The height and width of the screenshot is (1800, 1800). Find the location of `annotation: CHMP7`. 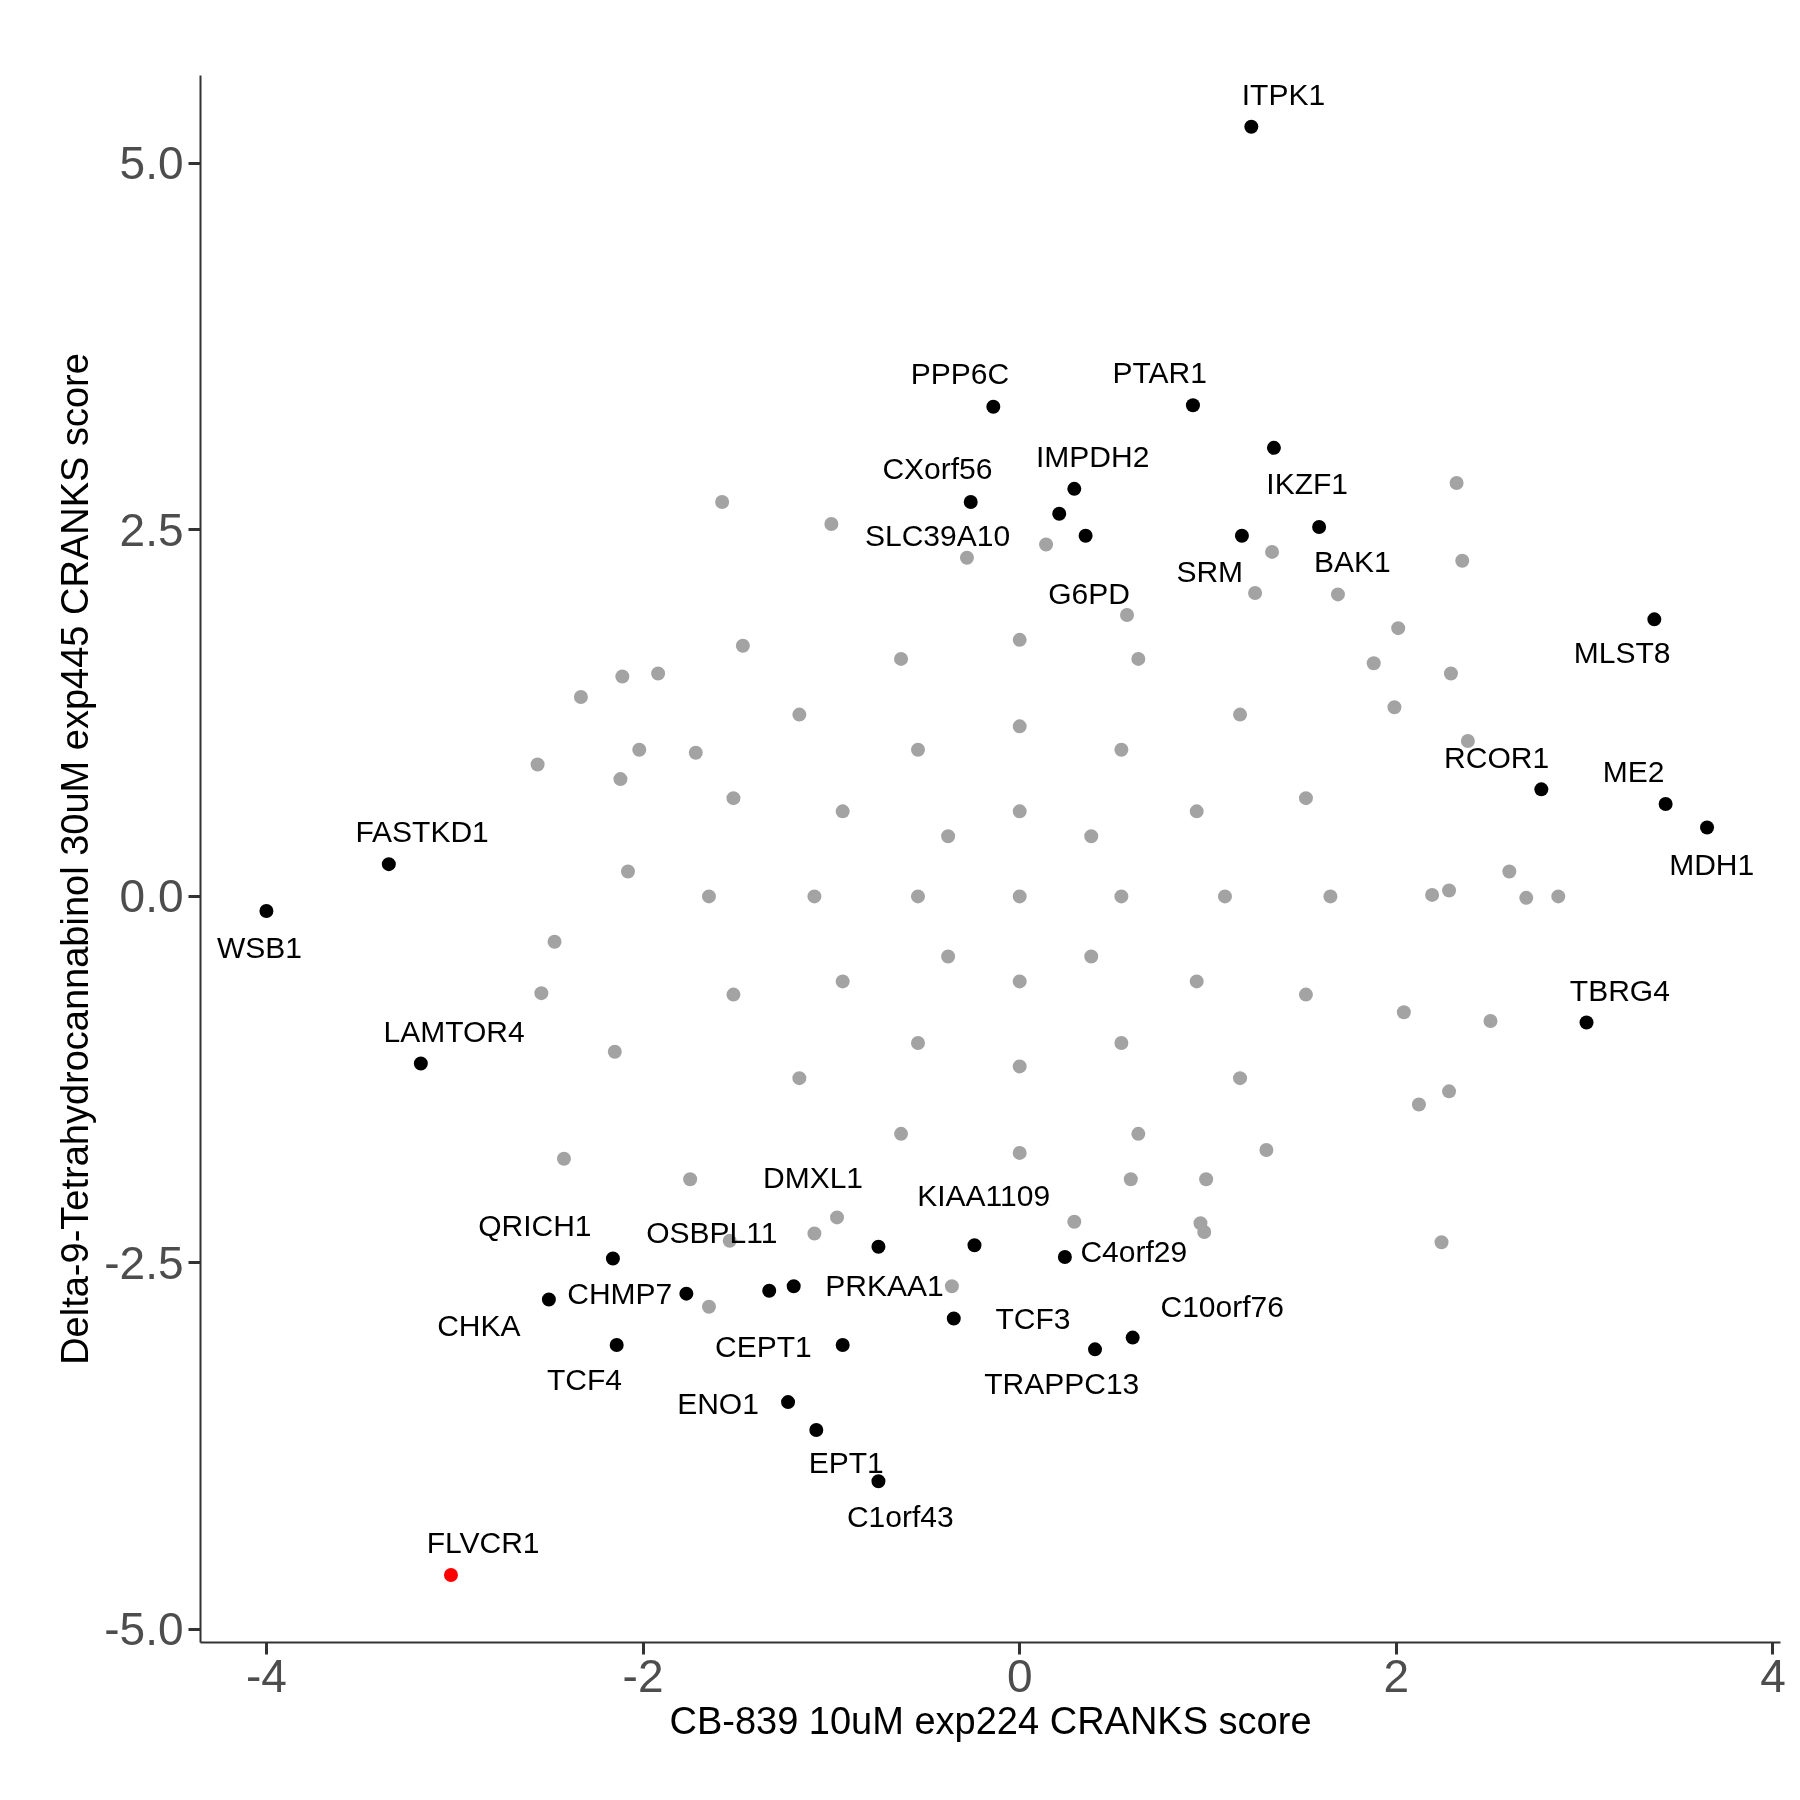

annotation: CHMP7 is located at coordinates (620, 1294).